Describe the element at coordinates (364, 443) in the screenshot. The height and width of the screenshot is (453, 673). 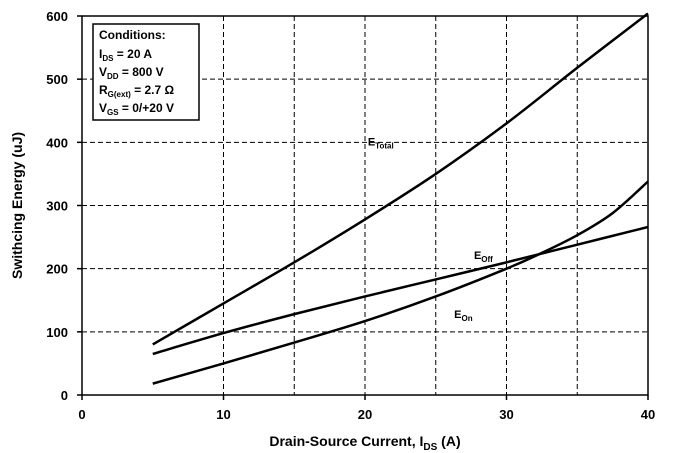
I see `x-axis-label: Drain-Source Current, IDS (A)` at that location.